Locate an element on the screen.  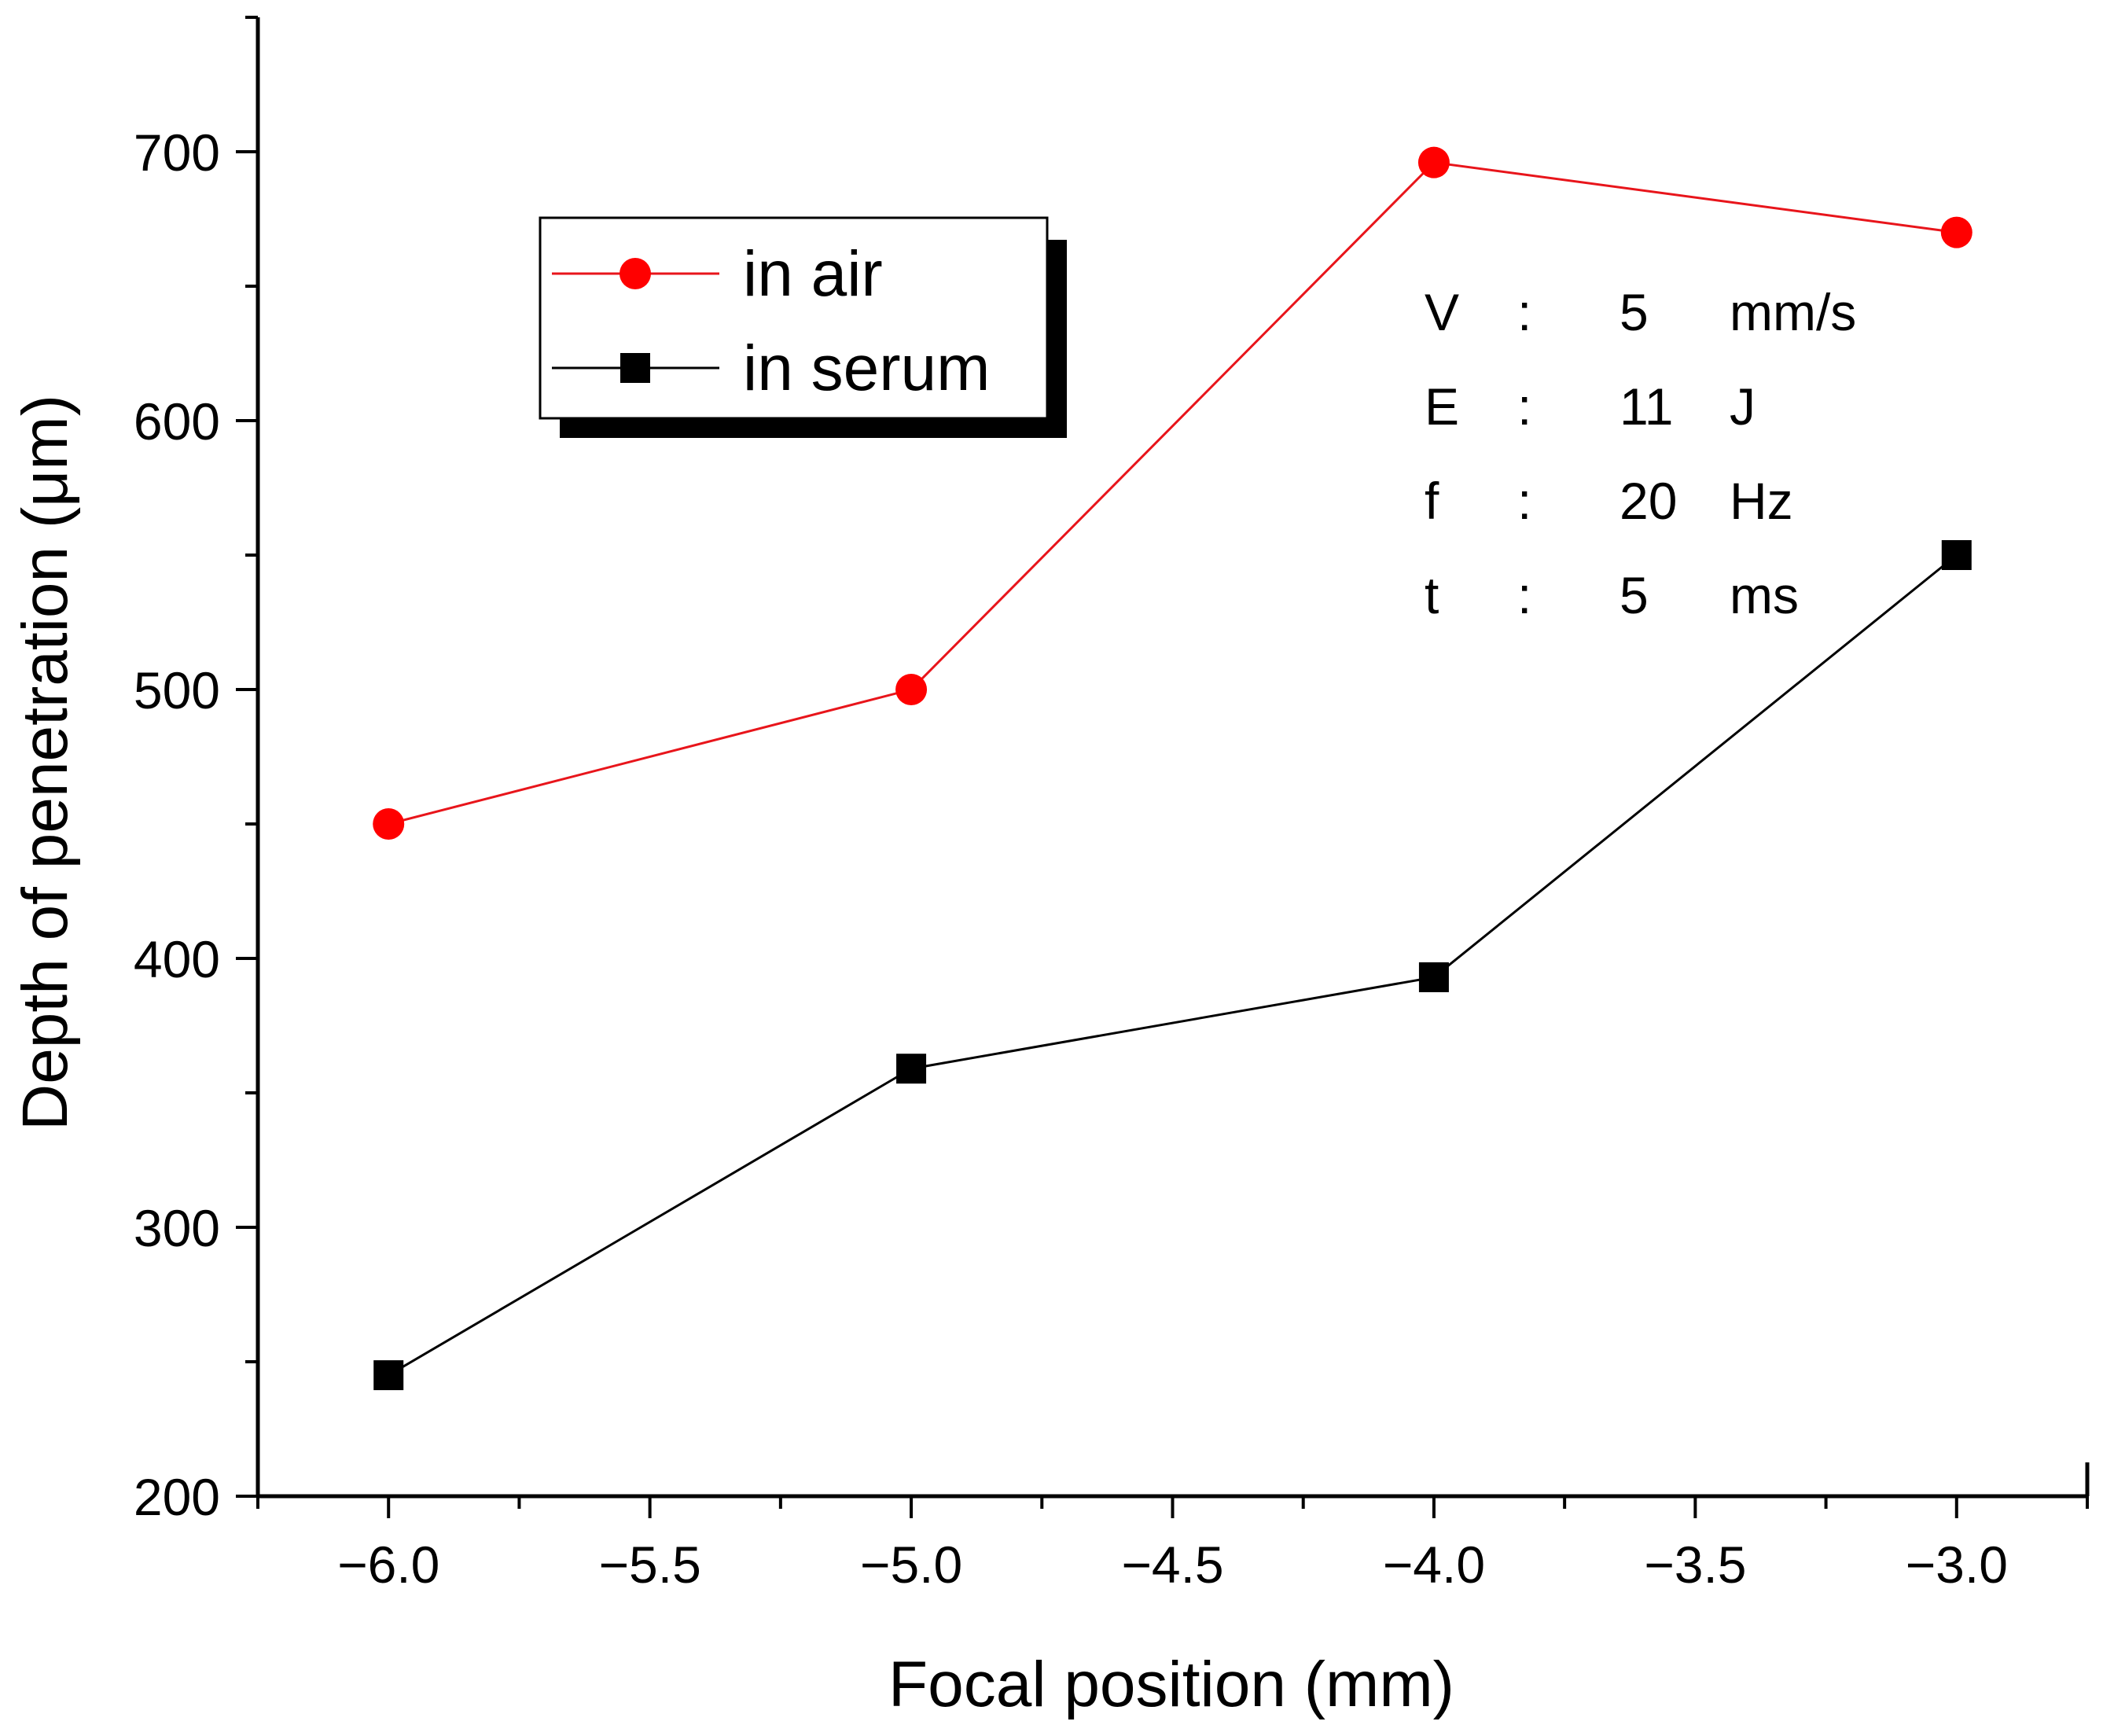
y-tick-label: 200 is located at coordinates (177, 1497).